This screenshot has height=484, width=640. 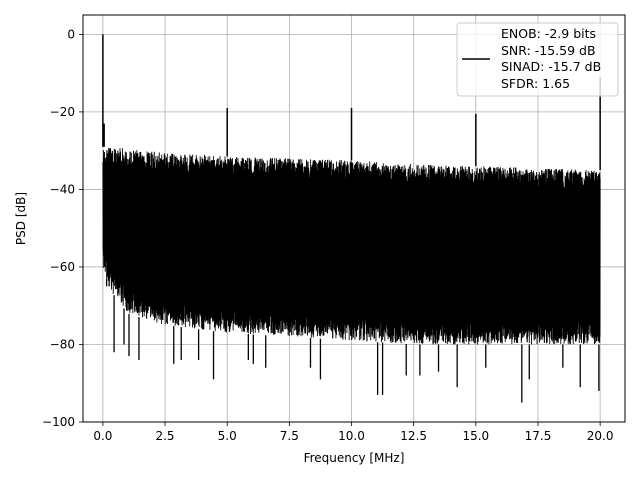 I want to click on y-tick-label: −40, so click(x=62, y=189).